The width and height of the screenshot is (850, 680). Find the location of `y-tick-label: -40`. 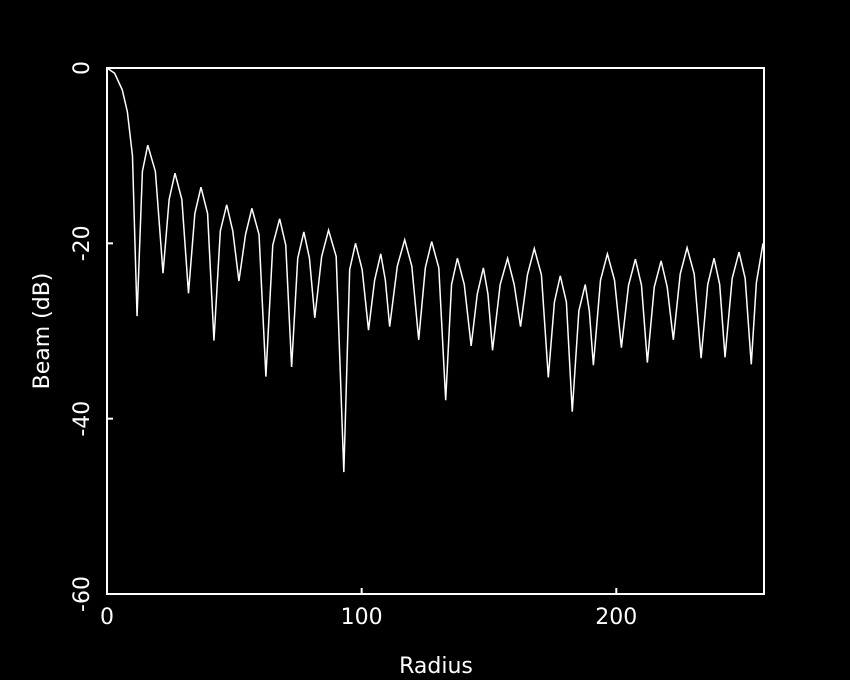

y-tick-label: -40 is located at coordinates (82, 419).